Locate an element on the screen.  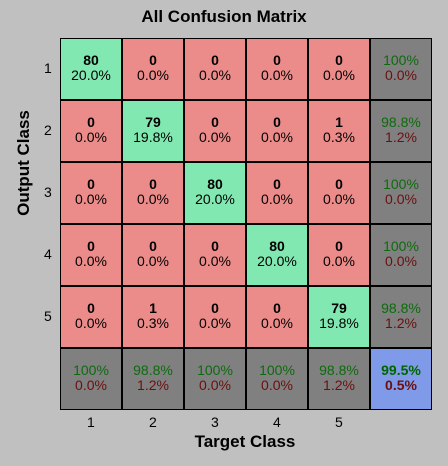
matrix-cell: 79 19.8% is located at coordinates (339, 317).